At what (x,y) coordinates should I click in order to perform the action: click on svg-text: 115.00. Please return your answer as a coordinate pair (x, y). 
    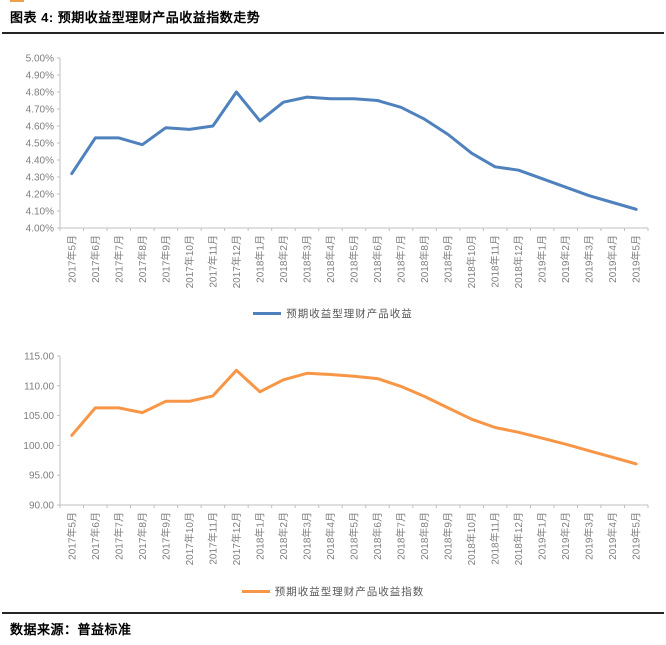
    Looking at the image, I should click on (39, 357).